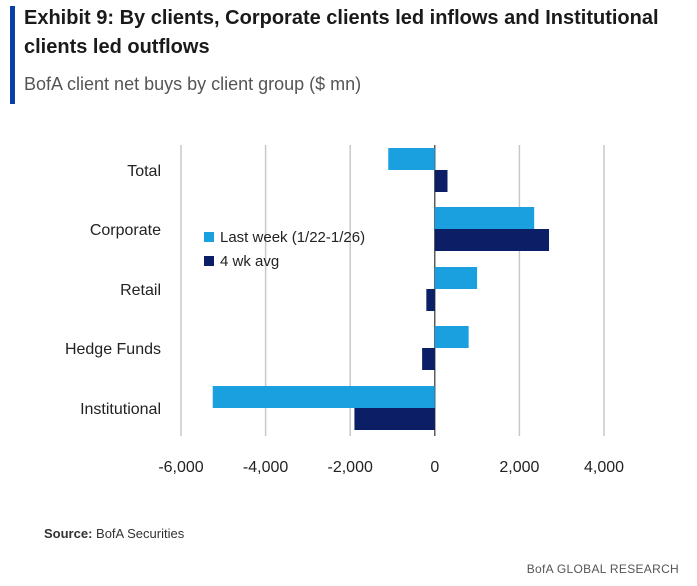 Image resolution: width=697 pixels, height=586 pixels. Describe the element at coordinates (180, 467) in the screenshot. I see `x-tick-label: -6,000` at that location.